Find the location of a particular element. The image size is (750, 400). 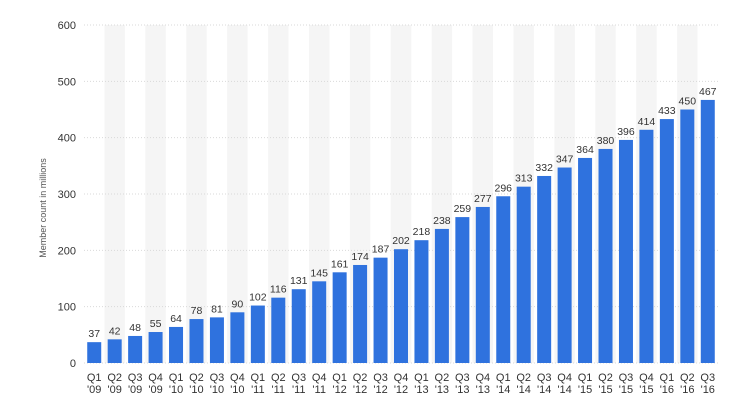

x-tick-label: Q4'12 is located at coordinates (401, 384).